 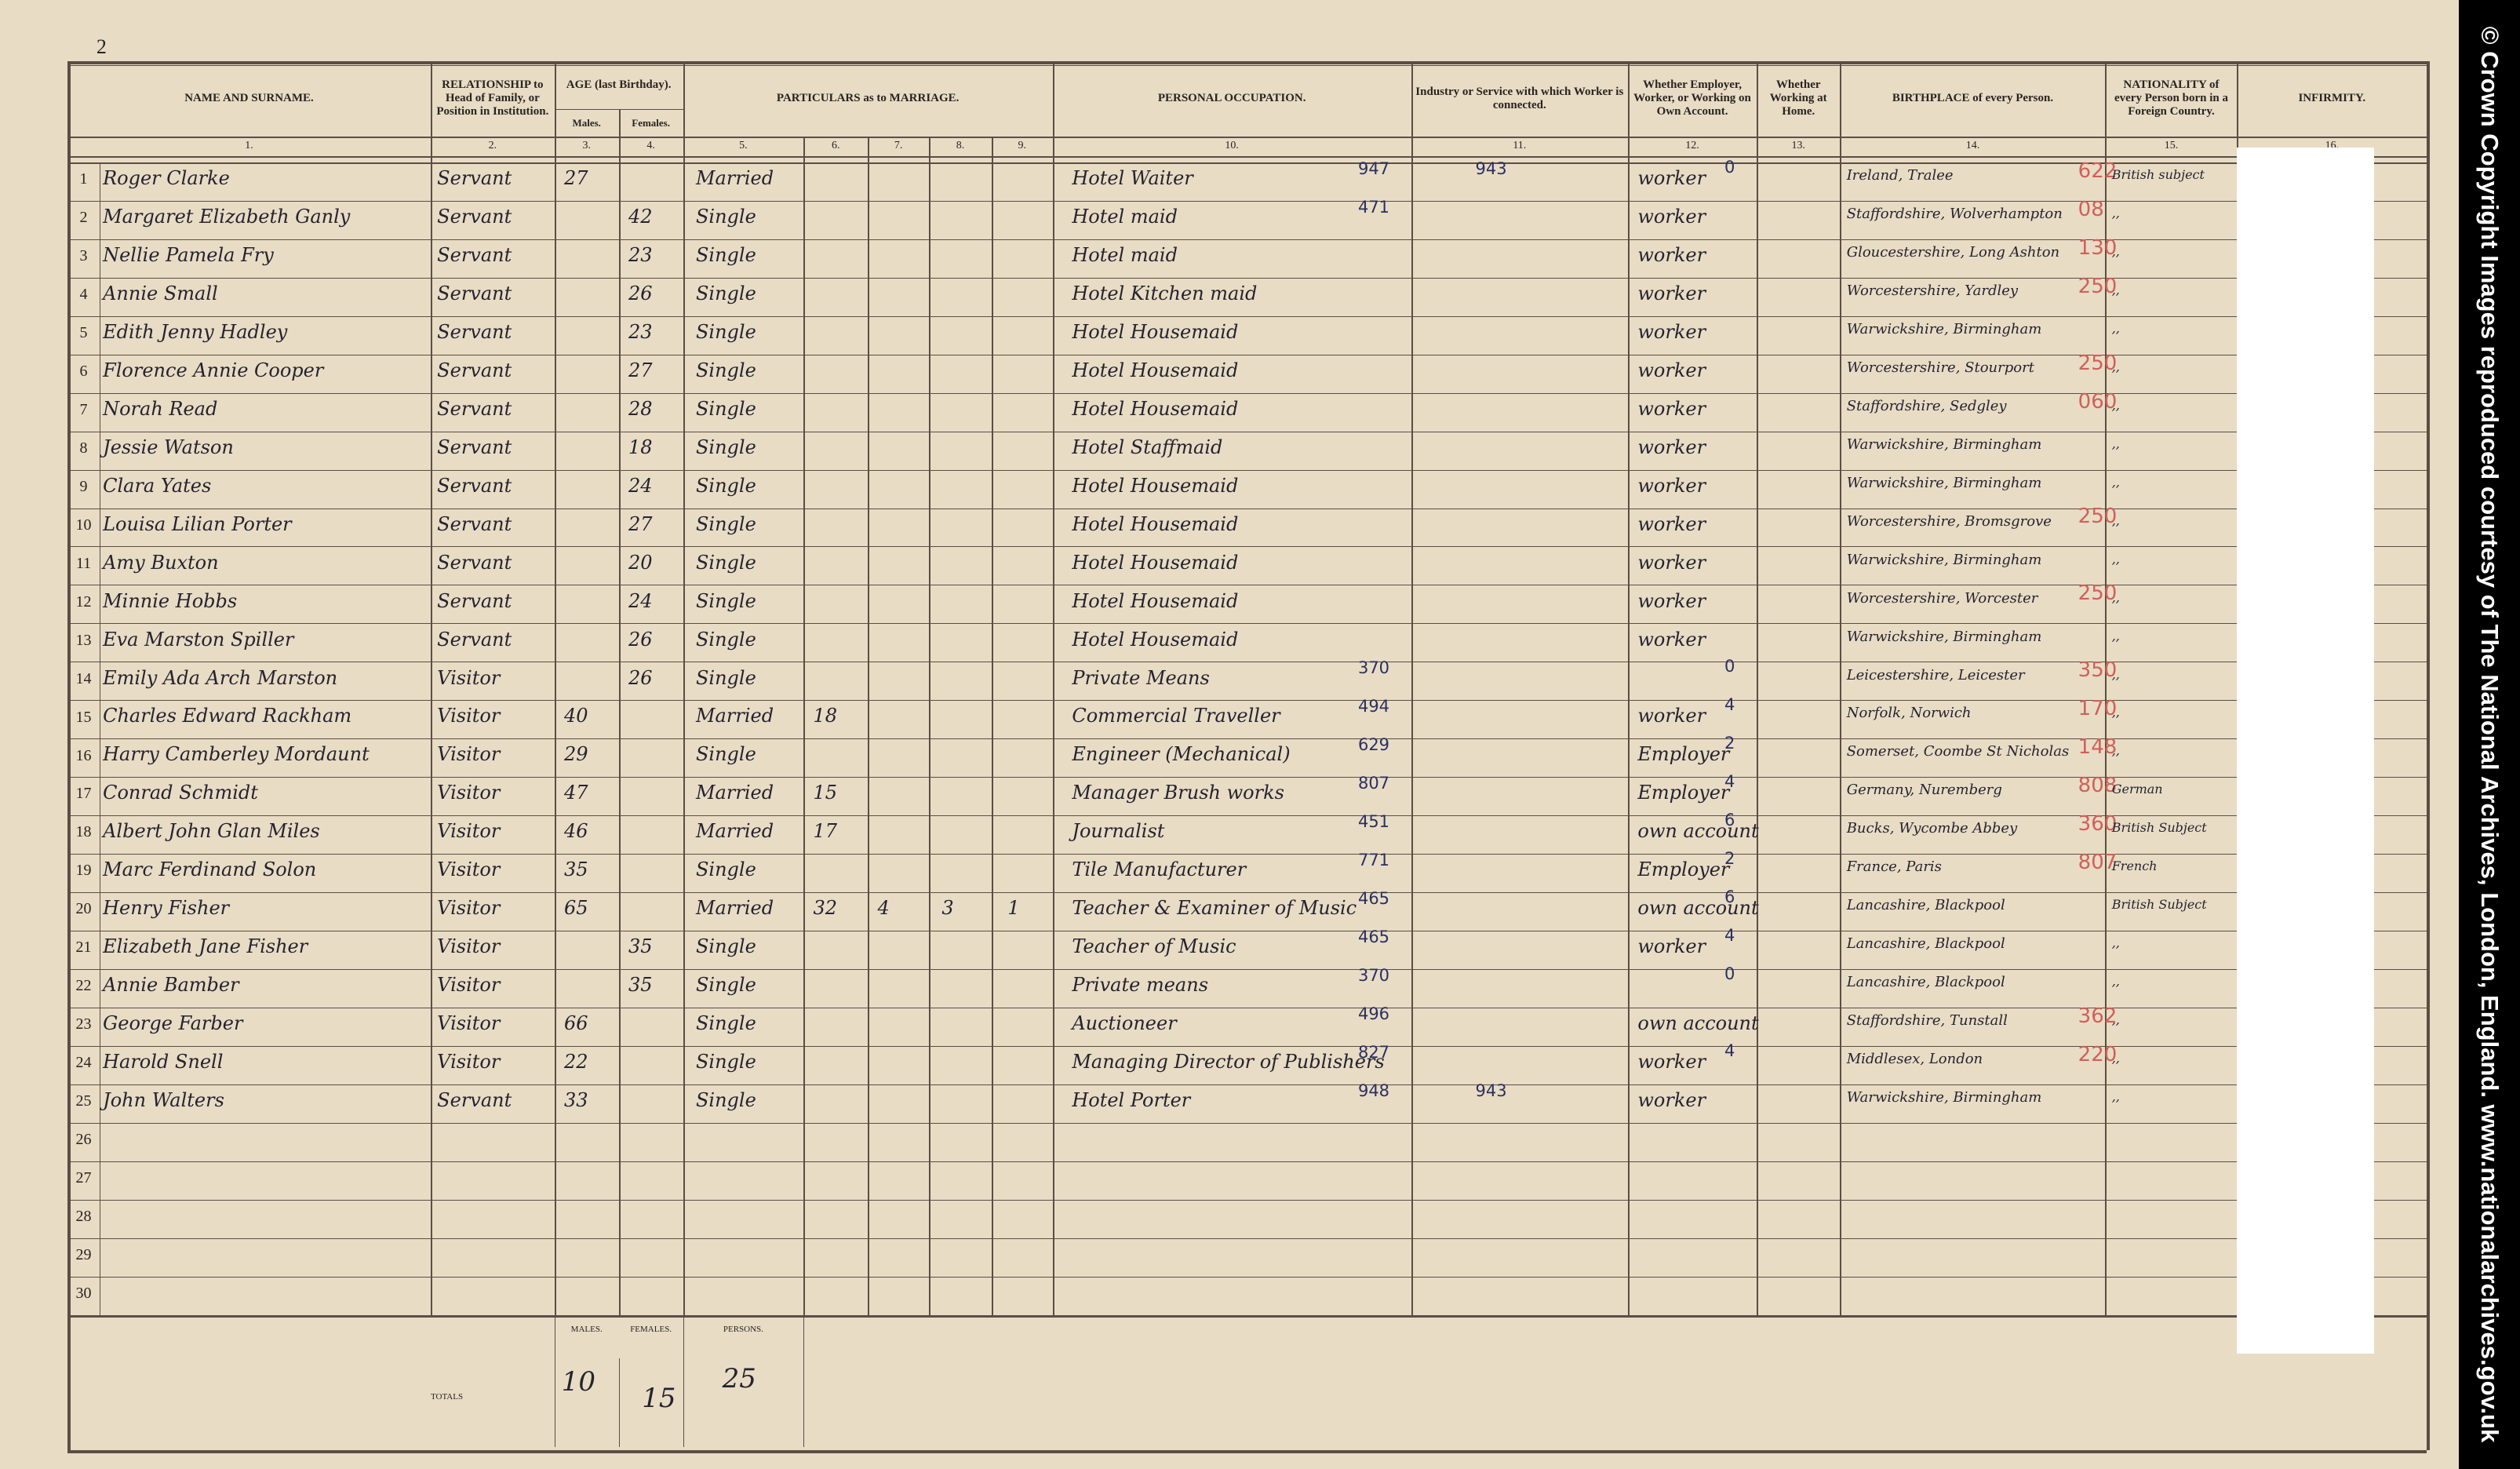 I want to click on birthplace-code: 360, so click(x=2098, y=824).